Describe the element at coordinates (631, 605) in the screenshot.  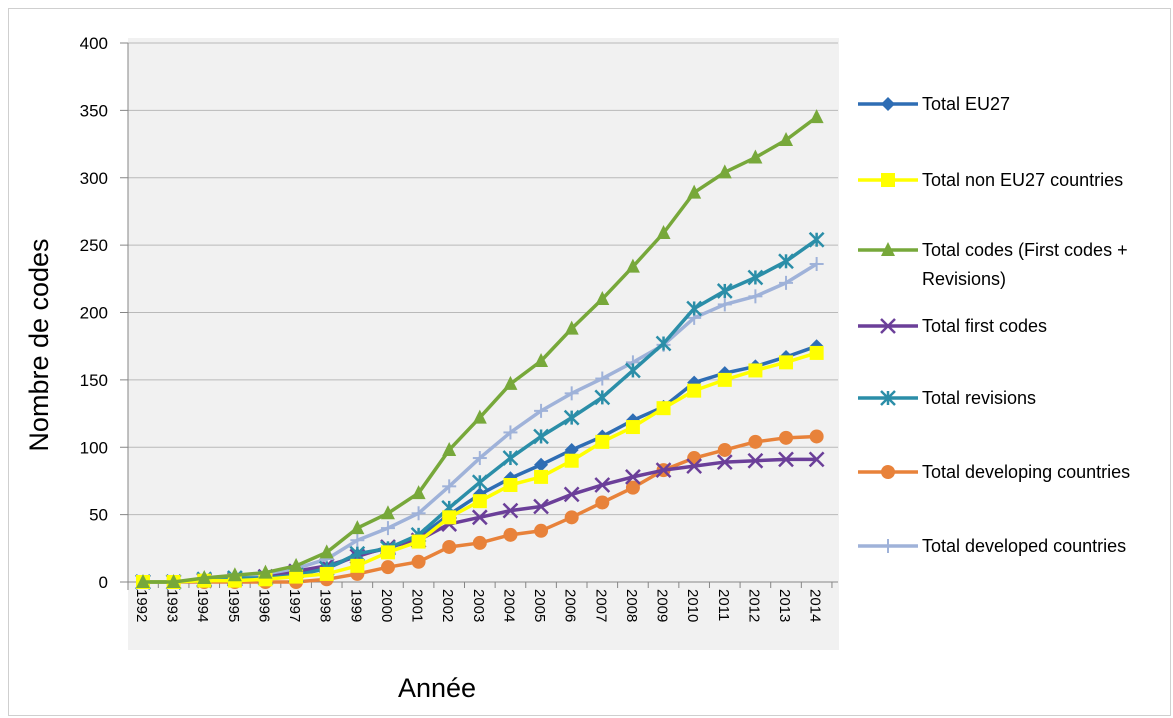
I see `x-tick-label-2008: 2008` at that location.